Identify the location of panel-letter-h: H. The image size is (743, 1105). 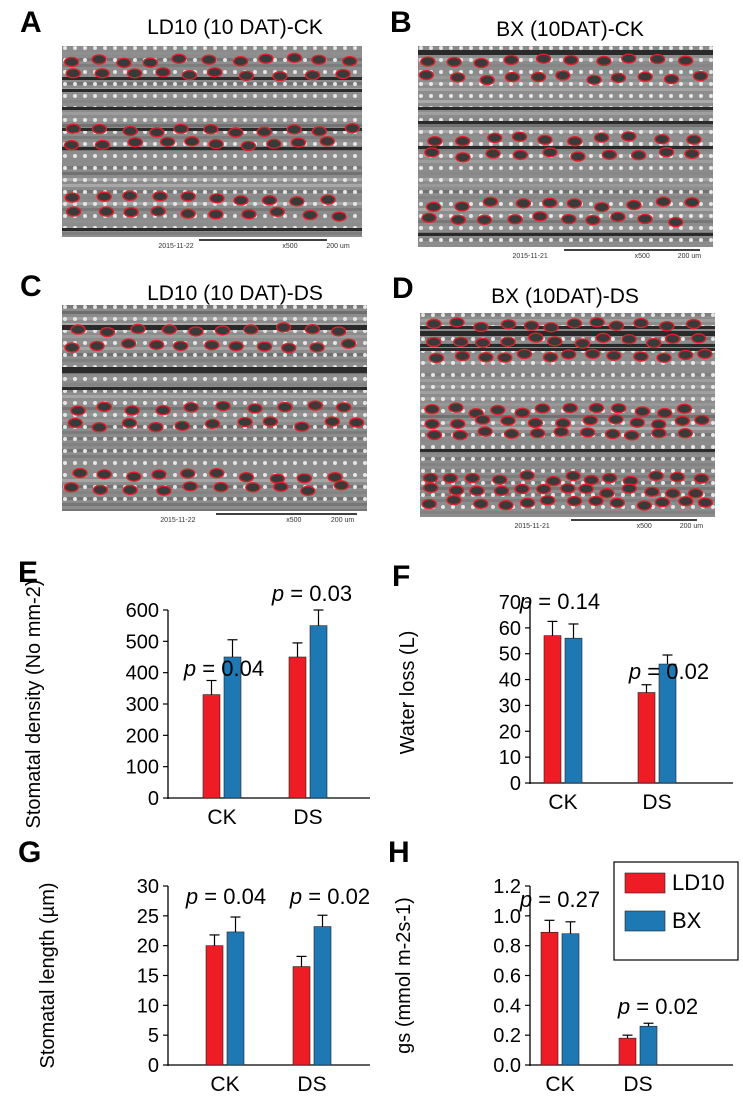
(399, 852).